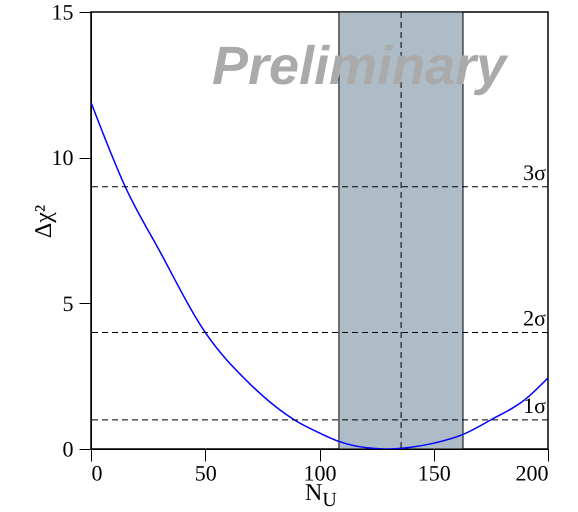 This screenshot has width=578, height=512. What do you see at coordinates (532, 473) in the screenshot?
I see `x-tick-label: 200` at bounding box center [532, 473].